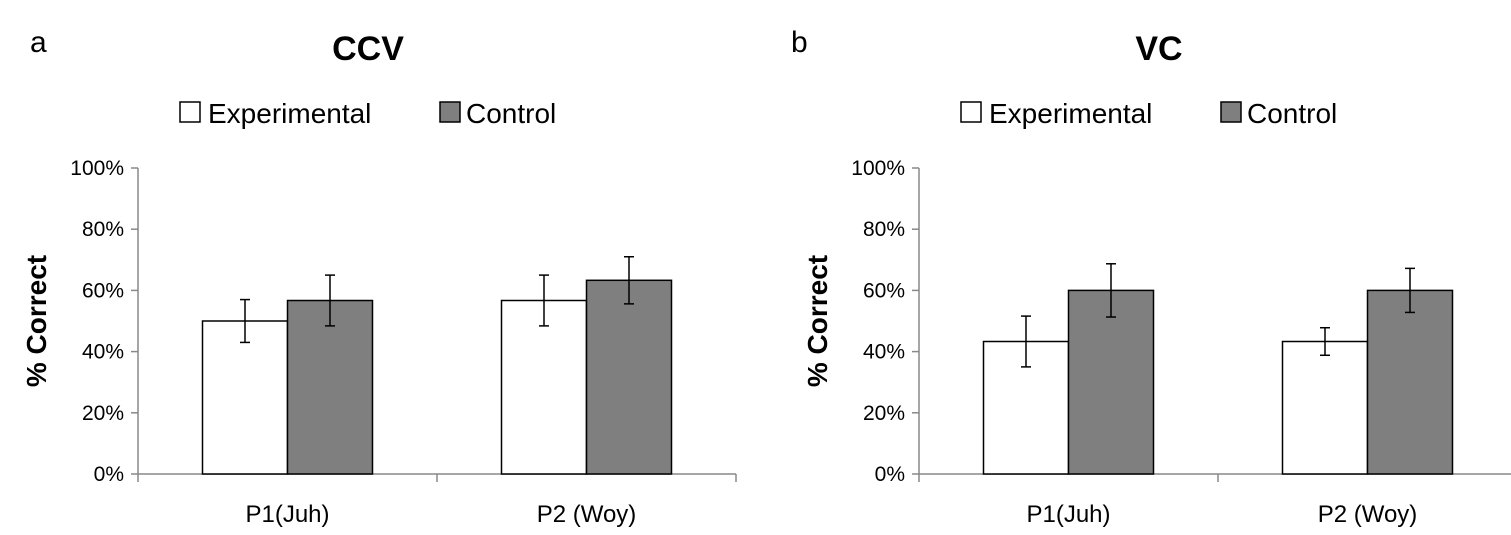 This screenshot has height=535, width=1511. Describe the element at coordinates (38, 42) in the screenshot. I see `panel-letter: a` at that location.